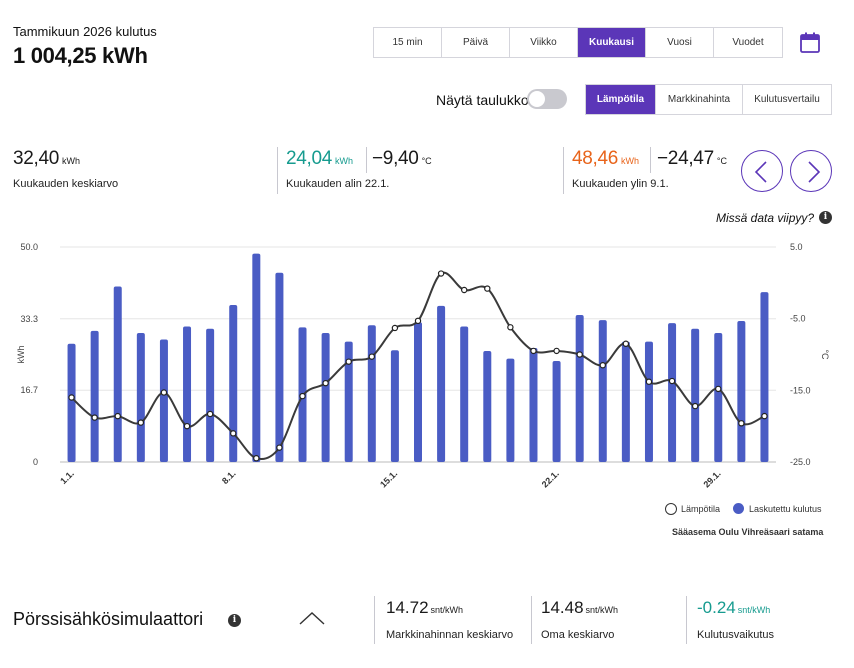 This screenshot has height=668, width=854. I want to click on stat-min-value: 24,04, so click(309, 158).